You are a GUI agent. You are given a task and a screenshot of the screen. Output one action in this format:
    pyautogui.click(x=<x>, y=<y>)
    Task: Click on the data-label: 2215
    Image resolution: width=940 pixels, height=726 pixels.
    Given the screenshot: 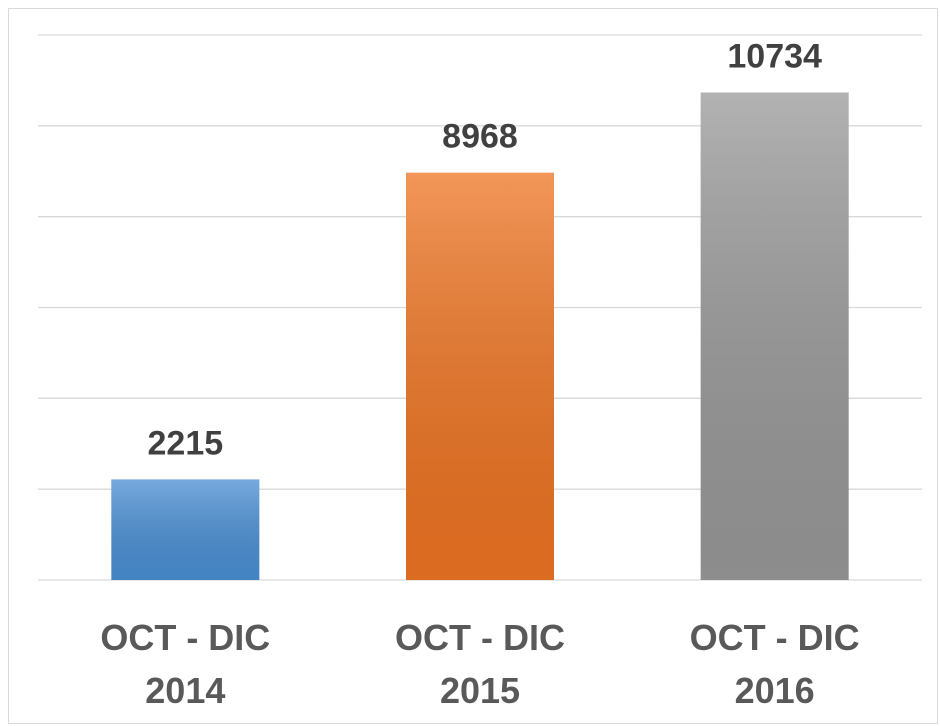 What is the action you would take?
    pyautogui.click(x=186, y=443)
    